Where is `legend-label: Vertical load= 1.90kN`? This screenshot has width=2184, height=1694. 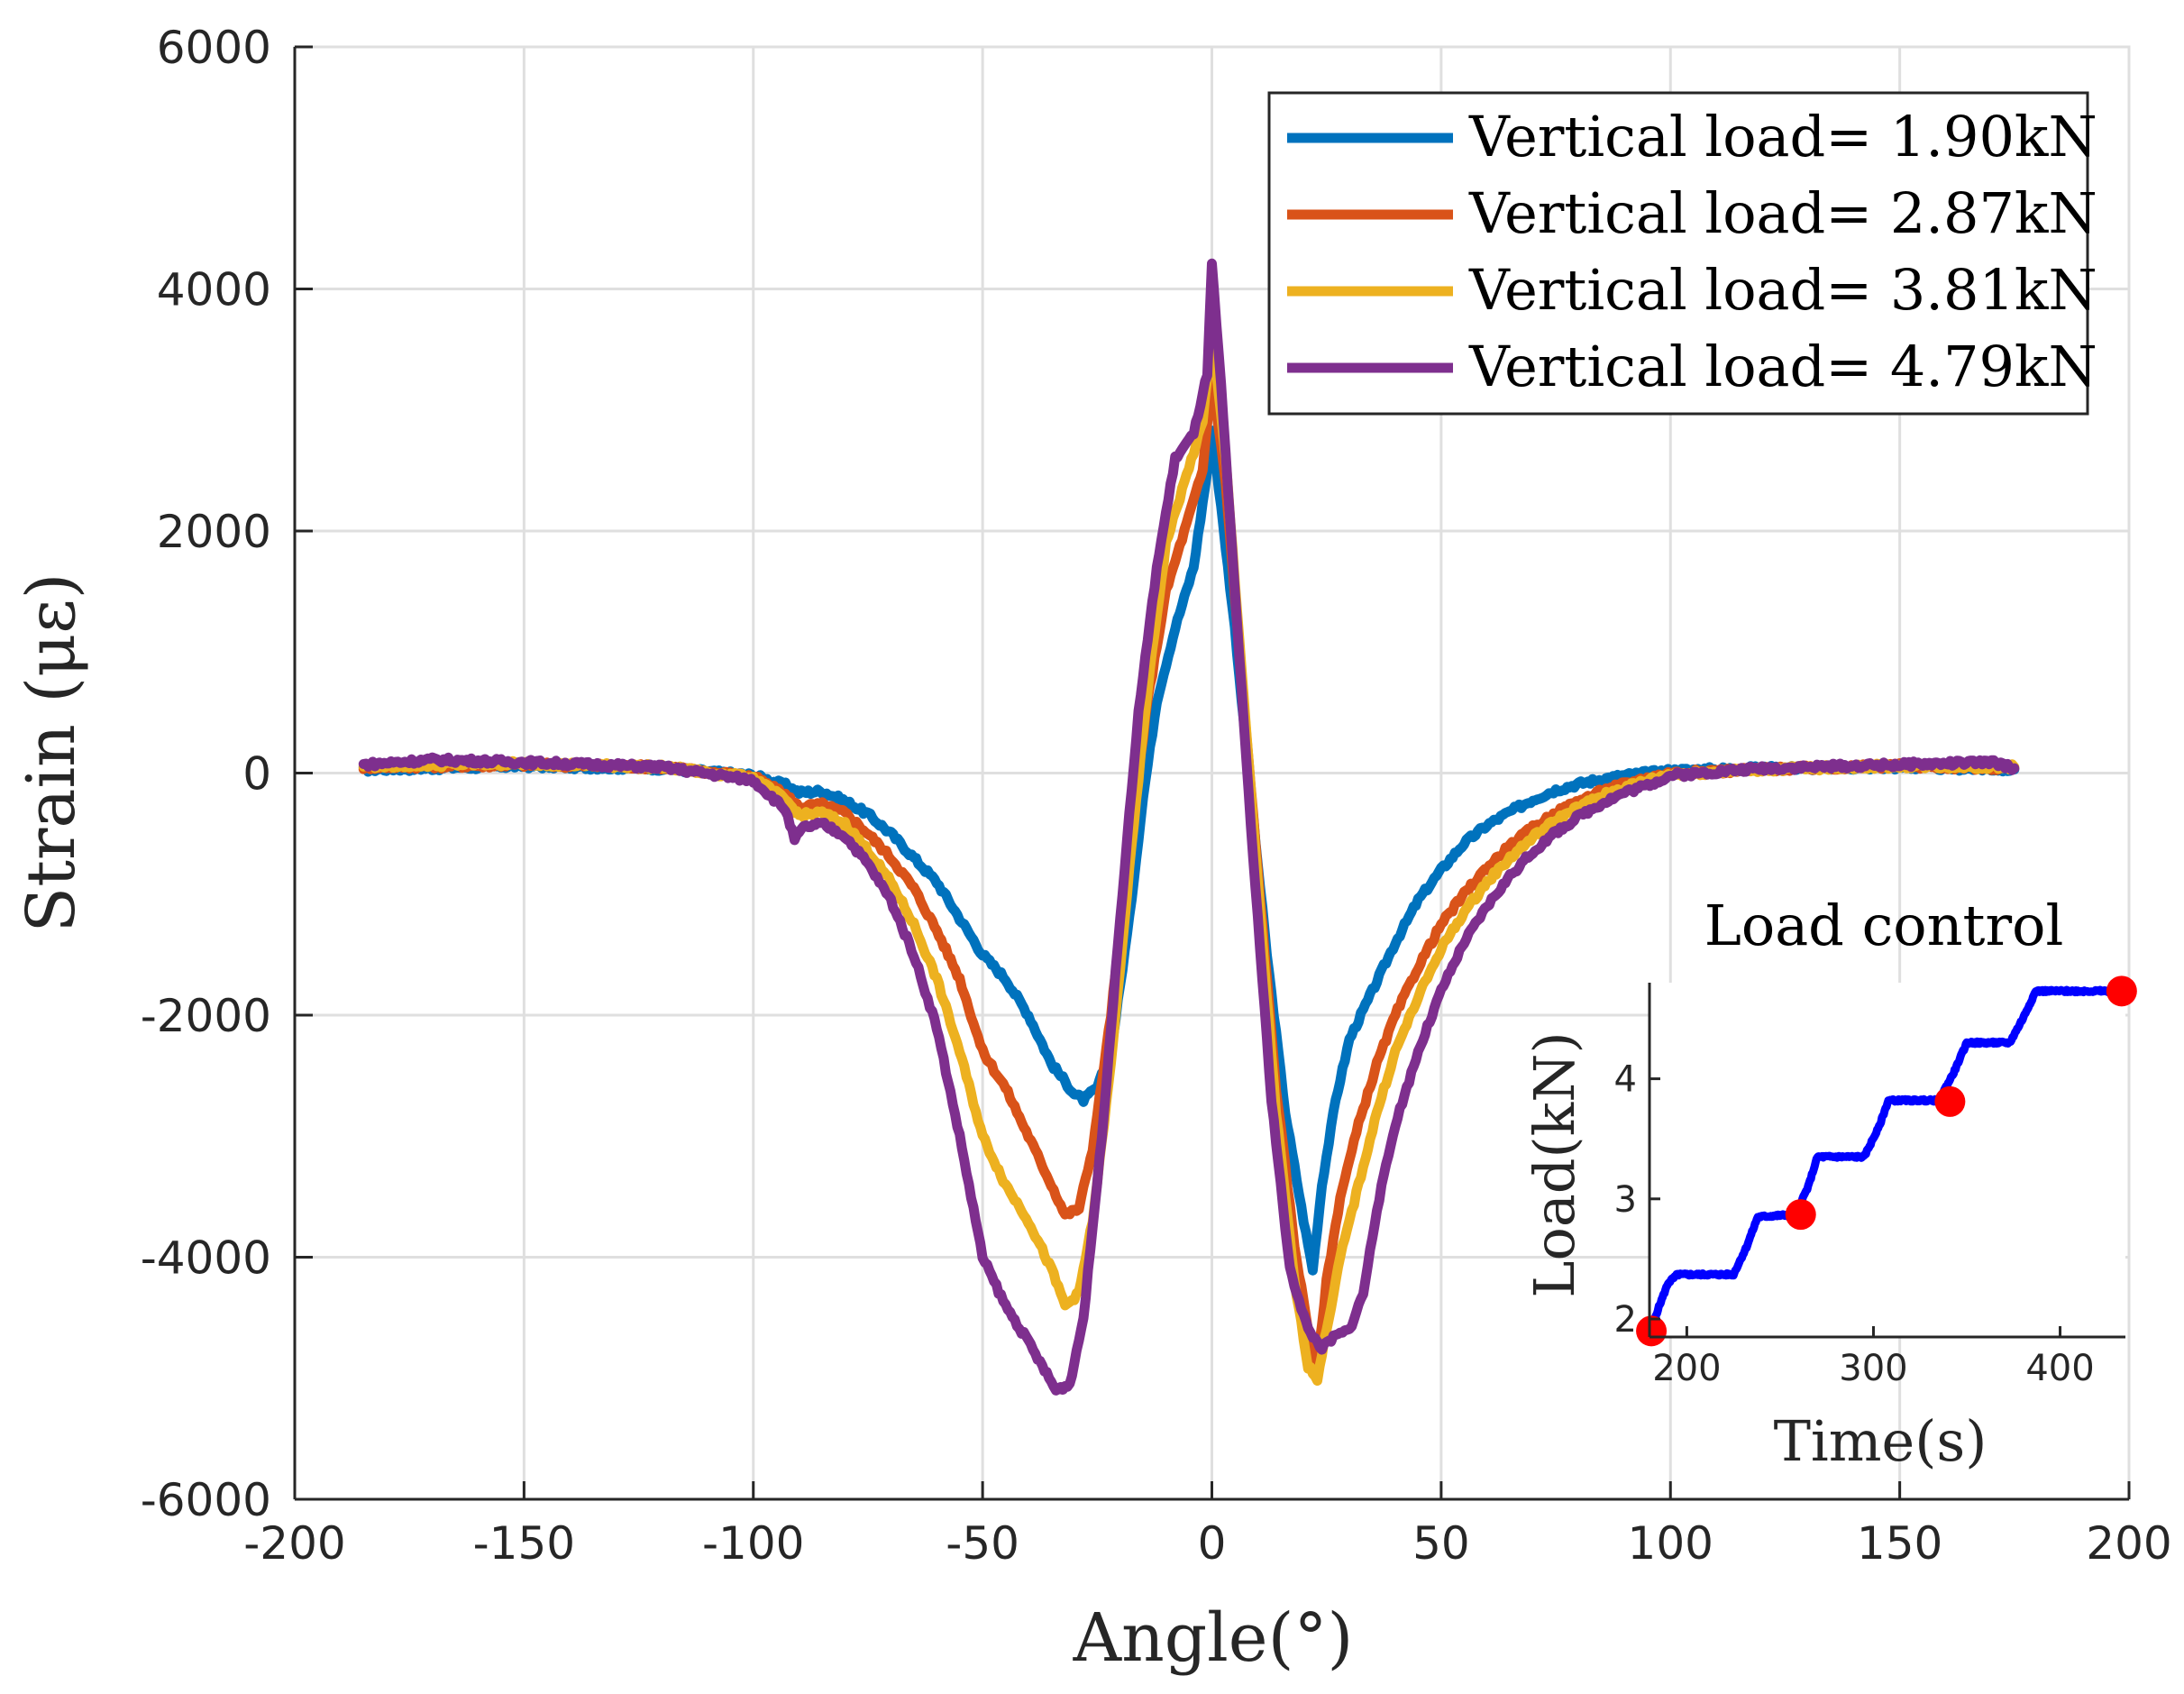 legend-label: Vertical load= 1.90kN is located at coordinates (1782, 136).